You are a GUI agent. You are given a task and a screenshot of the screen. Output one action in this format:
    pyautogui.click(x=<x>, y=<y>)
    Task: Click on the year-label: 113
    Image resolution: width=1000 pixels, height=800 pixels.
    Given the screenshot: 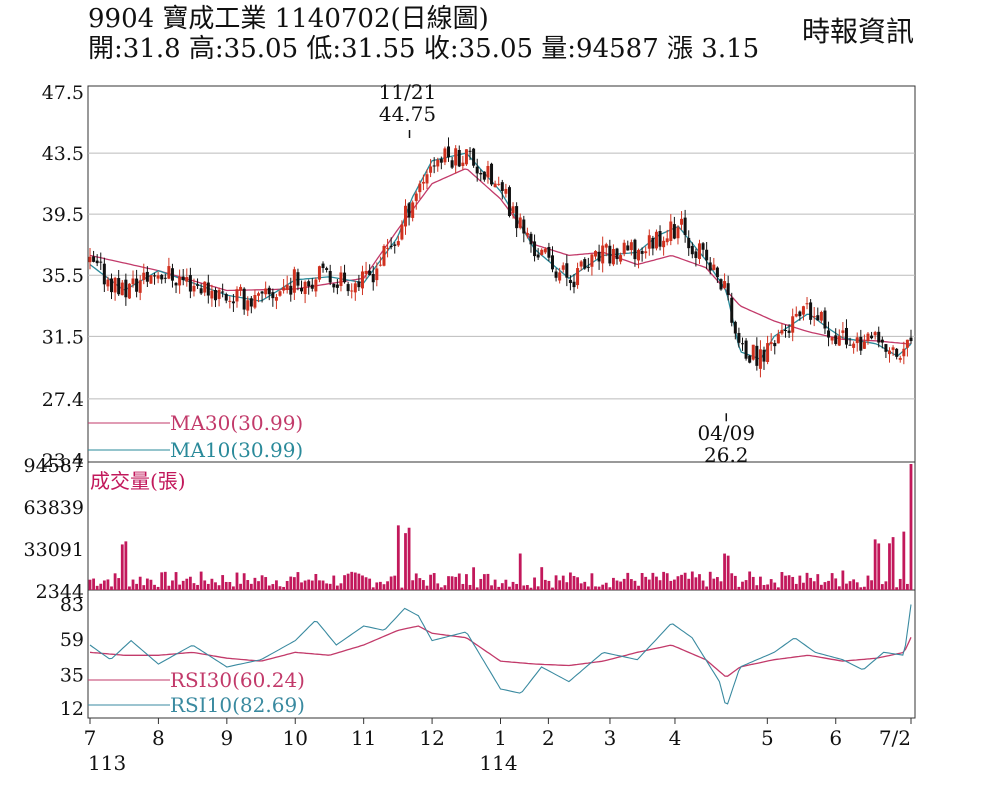 What is the action you would take?
    pyautogui.click(x=107, y=763)
    